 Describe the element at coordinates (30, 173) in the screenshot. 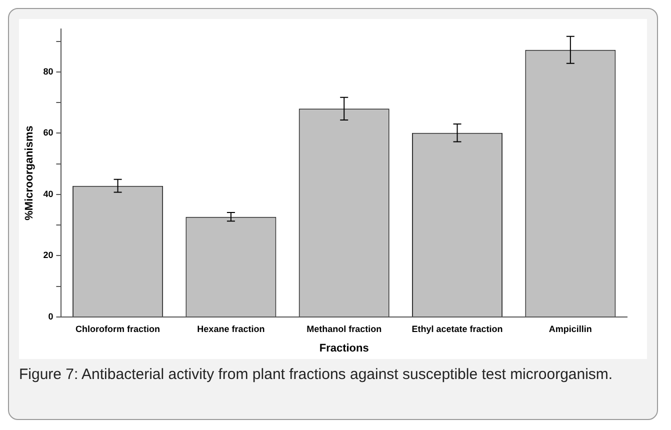

I see `y-axis-title: %Microorganisms` at that location.